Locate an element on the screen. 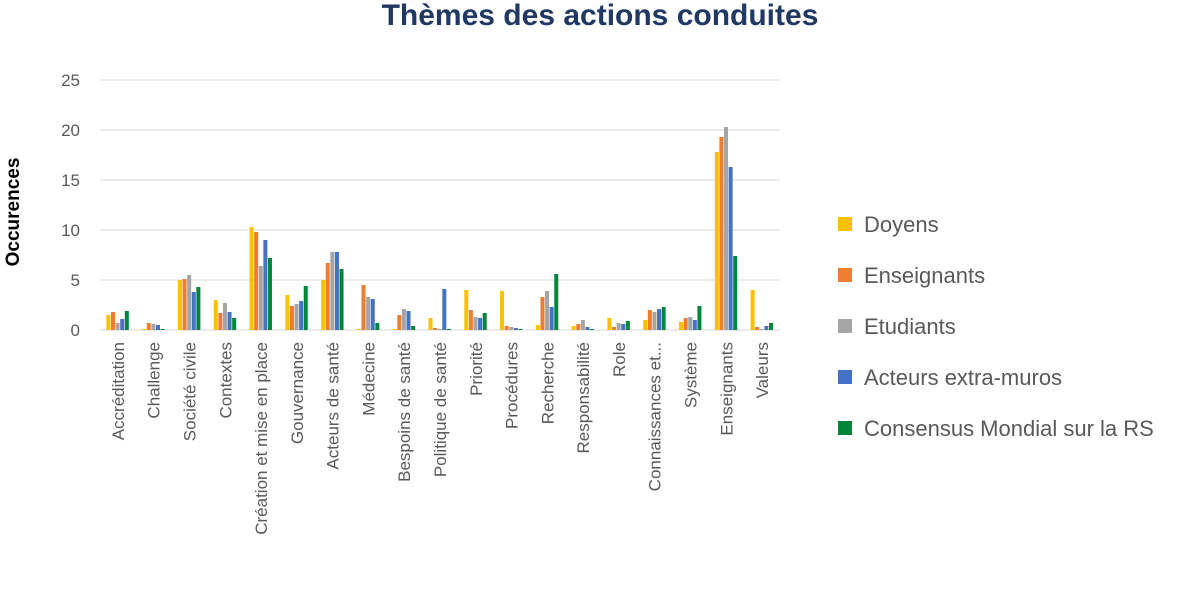 The width and height of the screenshot is (1200, 593). x-category-label: Valeurs is located at coordinates (762, 370).